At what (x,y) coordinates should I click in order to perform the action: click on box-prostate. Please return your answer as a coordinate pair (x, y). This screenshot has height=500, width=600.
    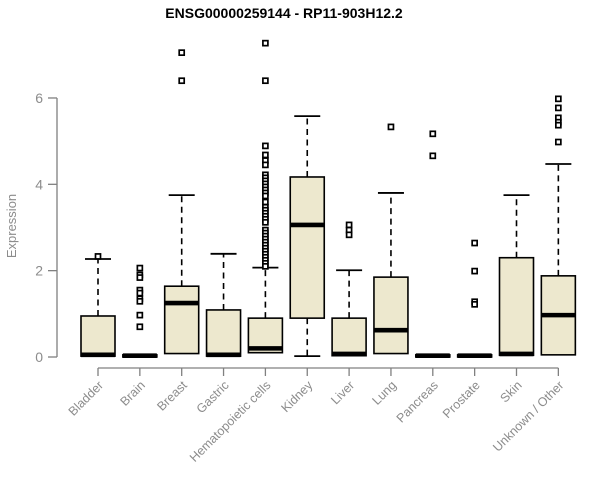
    Looking at the image, I should click on (474, 299).